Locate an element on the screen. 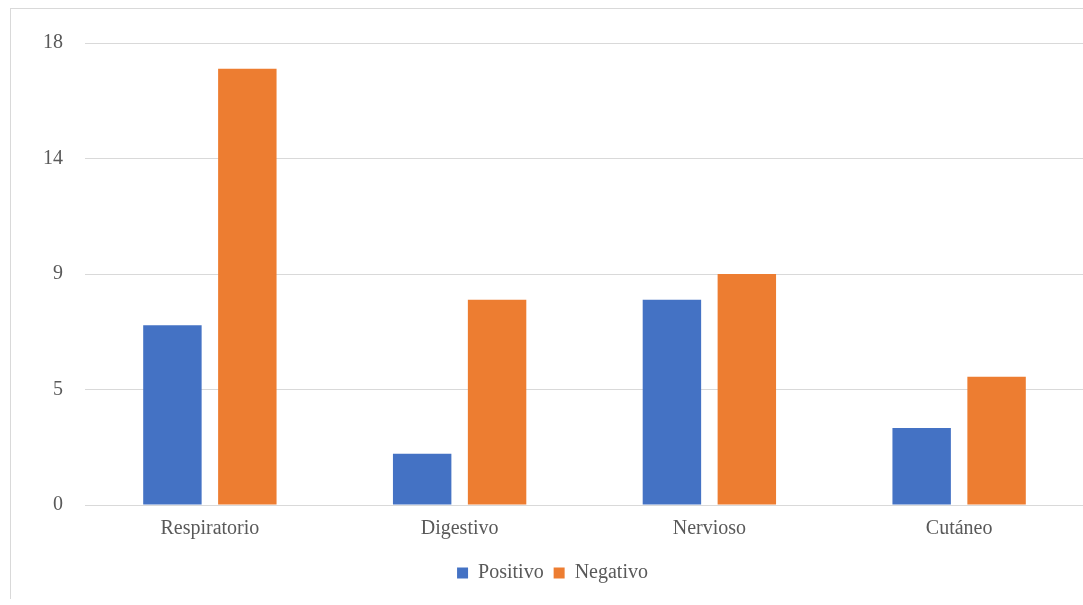 Image resolution: width=1083 pixels, height=605 pixels. y-tick-label: 18 is located at coordinates (53, 41).